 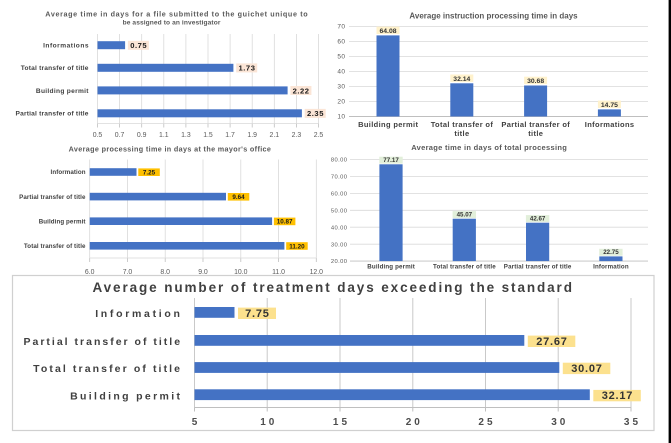 I want to click on svg-text: 80.00, so click(x=339, y=161).